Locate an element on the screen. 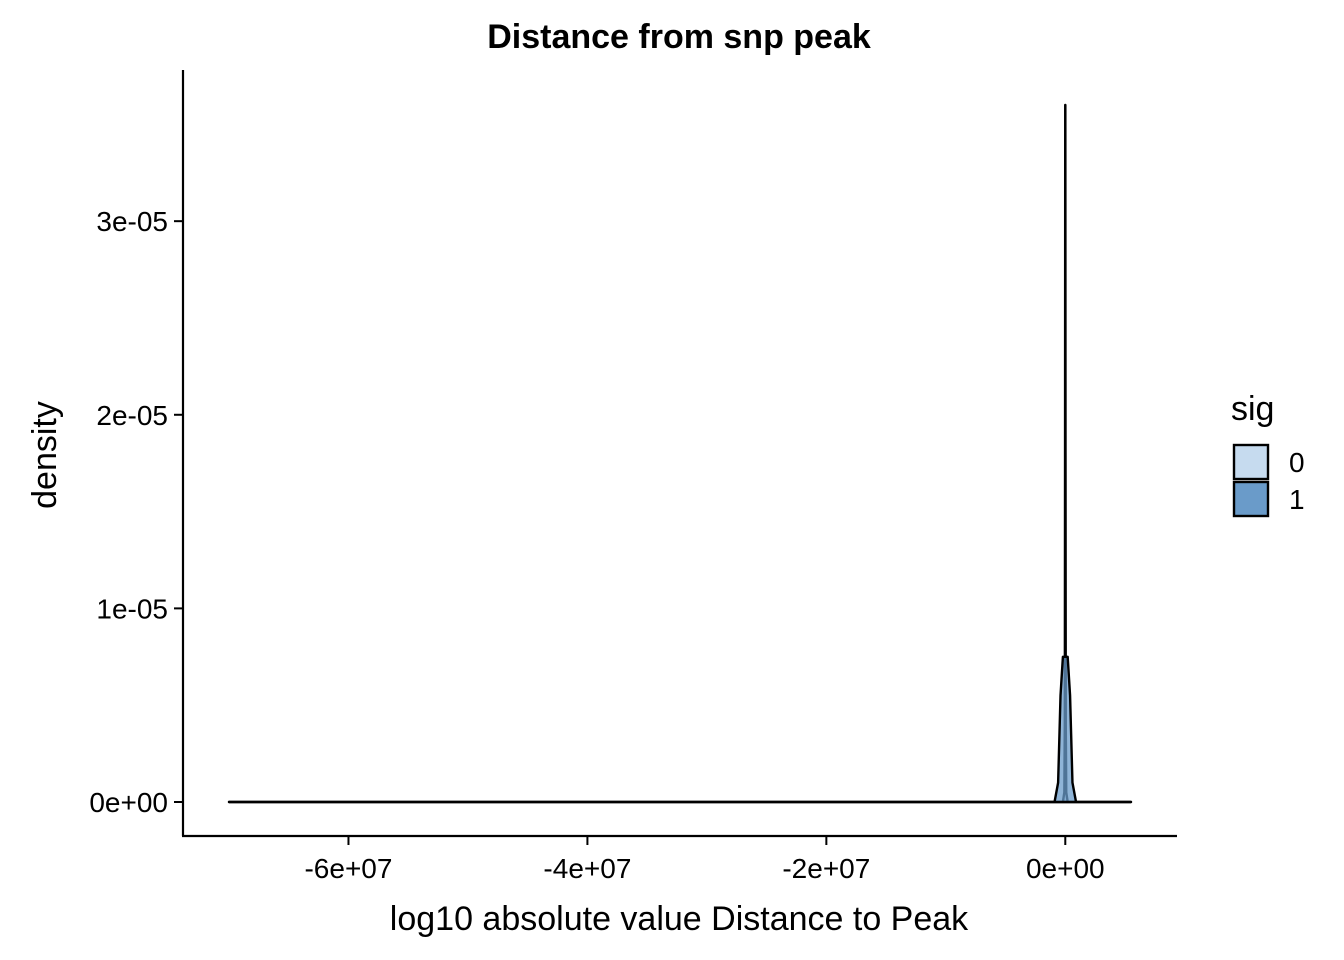 The height and width of the screenshot is (960, 1344). x-tick-label: -6e+07 is located at coordinates (348, 868).